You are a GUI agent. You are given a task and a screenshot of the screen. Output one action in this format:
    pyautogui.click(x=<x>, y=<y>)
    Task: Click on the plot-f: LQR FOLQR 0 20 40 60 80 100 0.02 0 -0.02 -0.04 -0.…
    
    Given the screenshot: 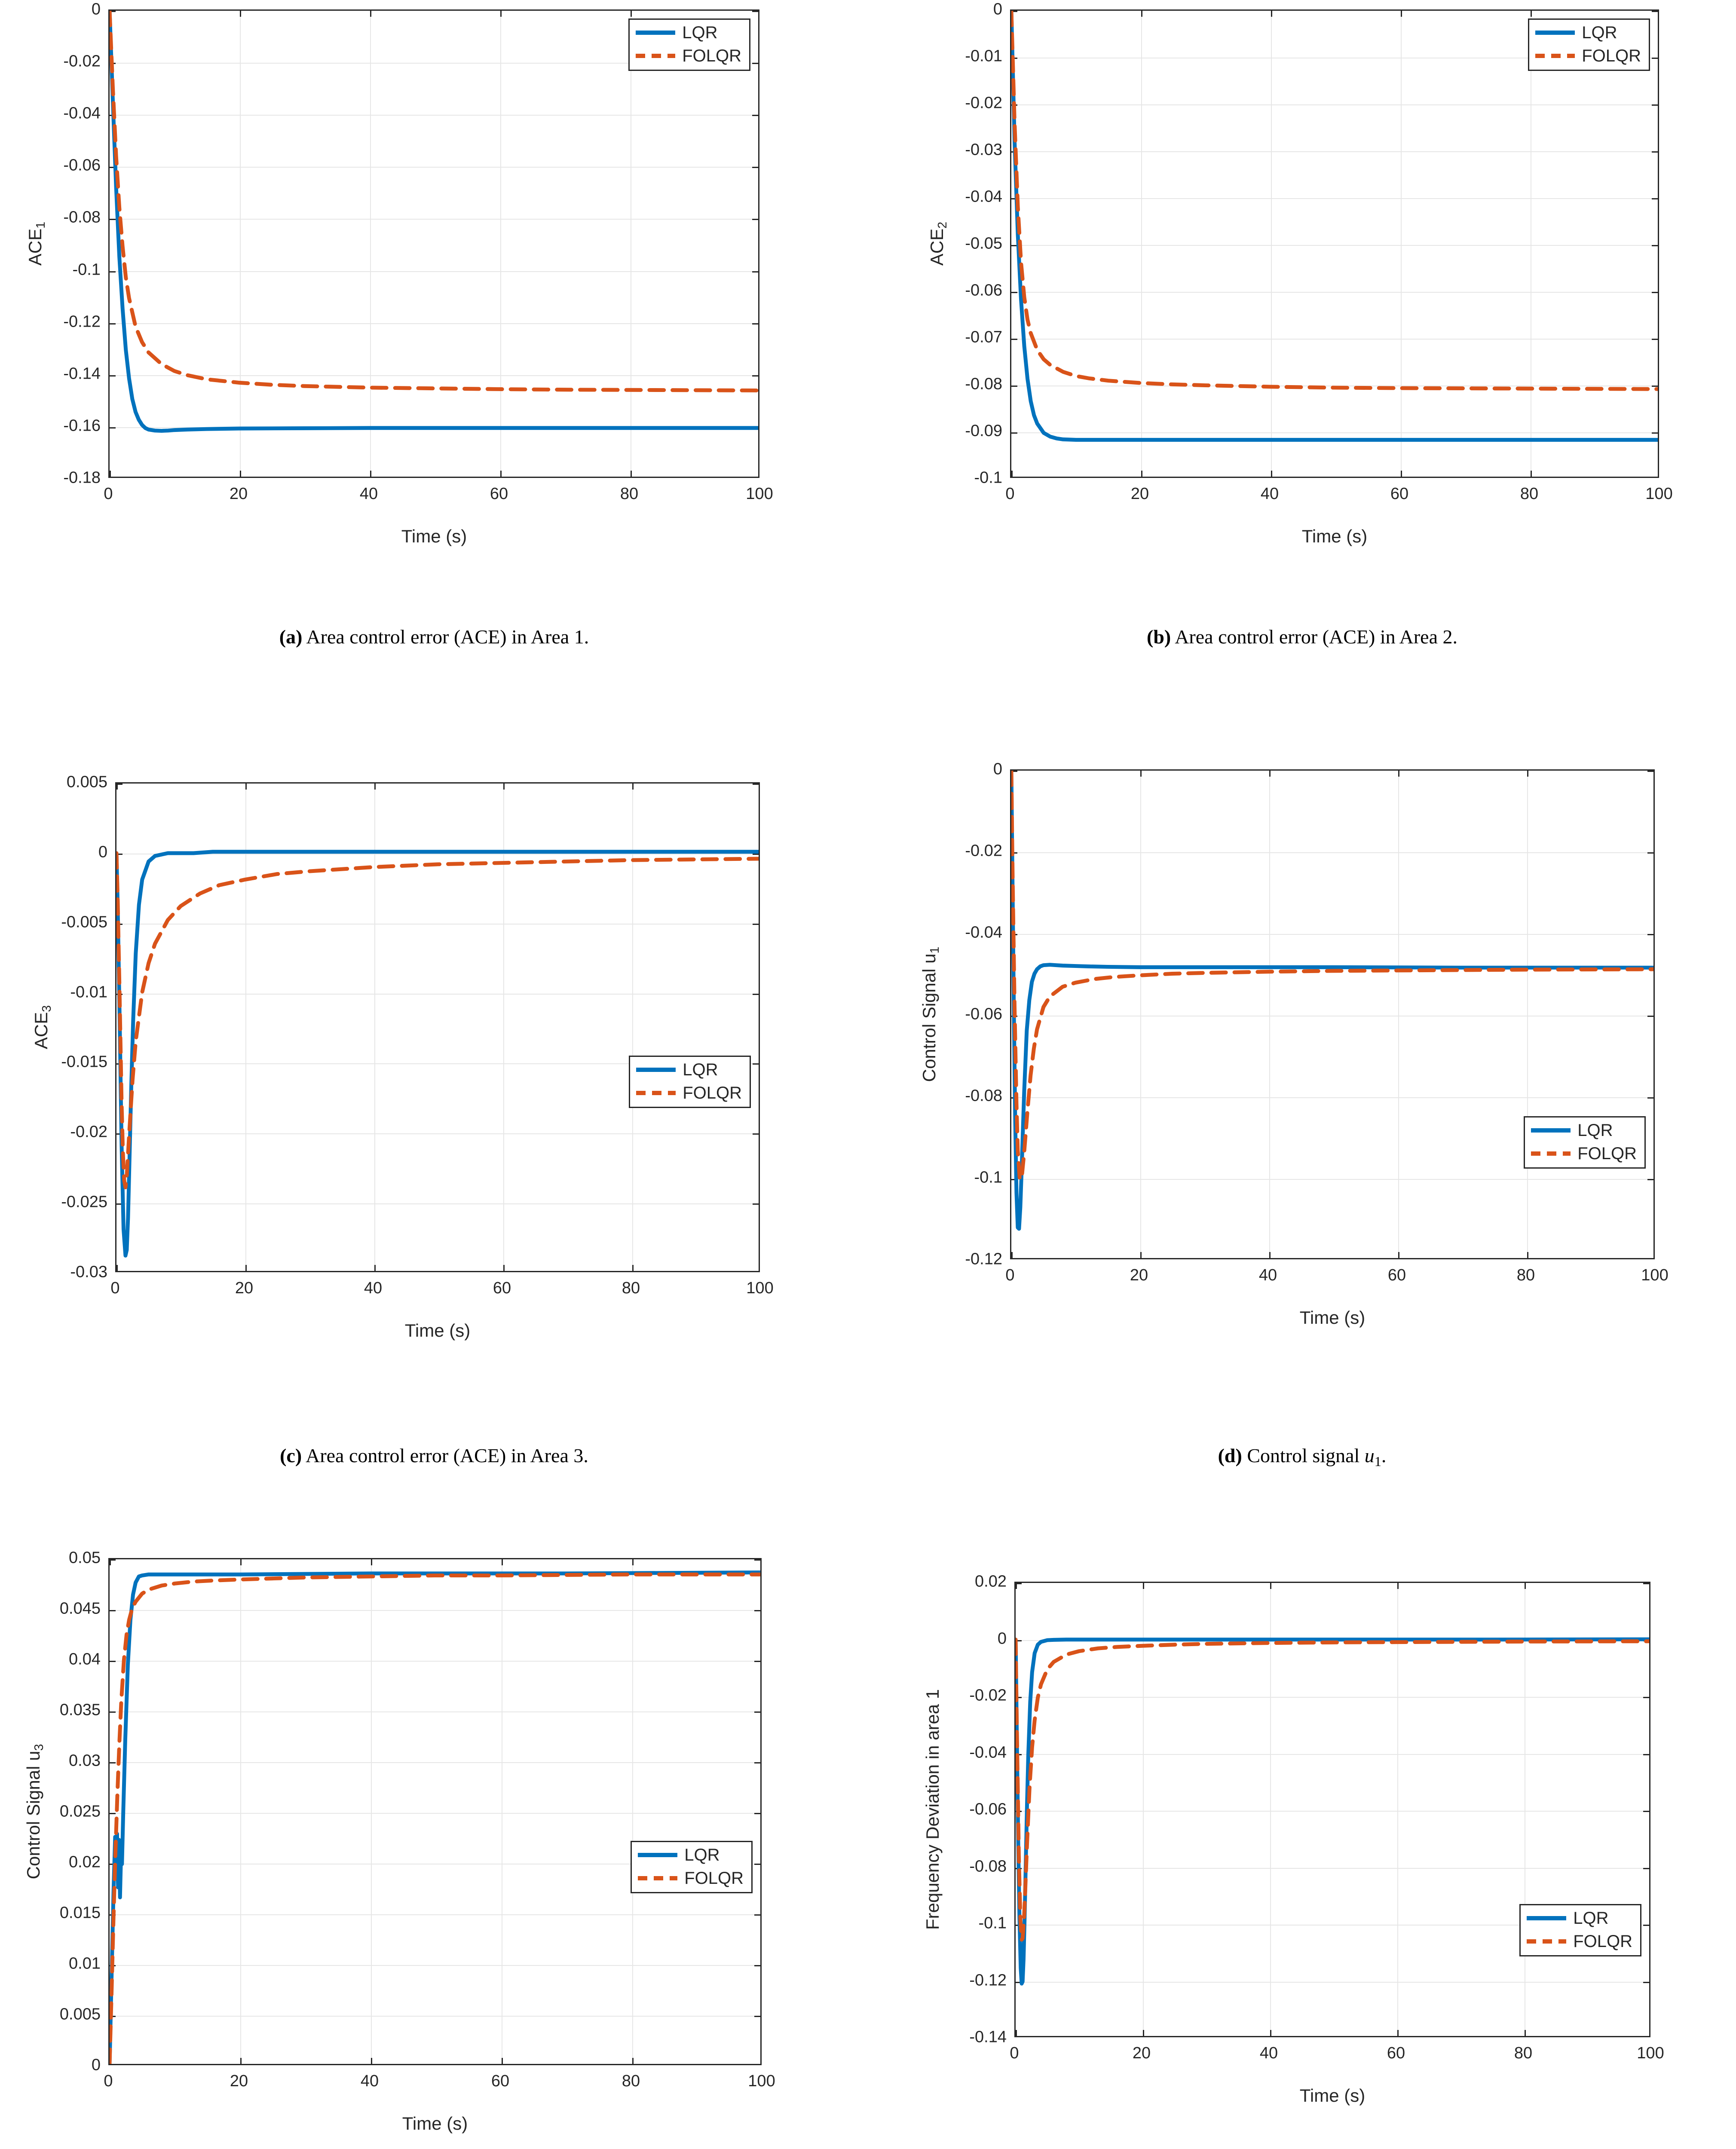 What is the action you would take?
    pyautogui.click(x=1302, y=1850)
    